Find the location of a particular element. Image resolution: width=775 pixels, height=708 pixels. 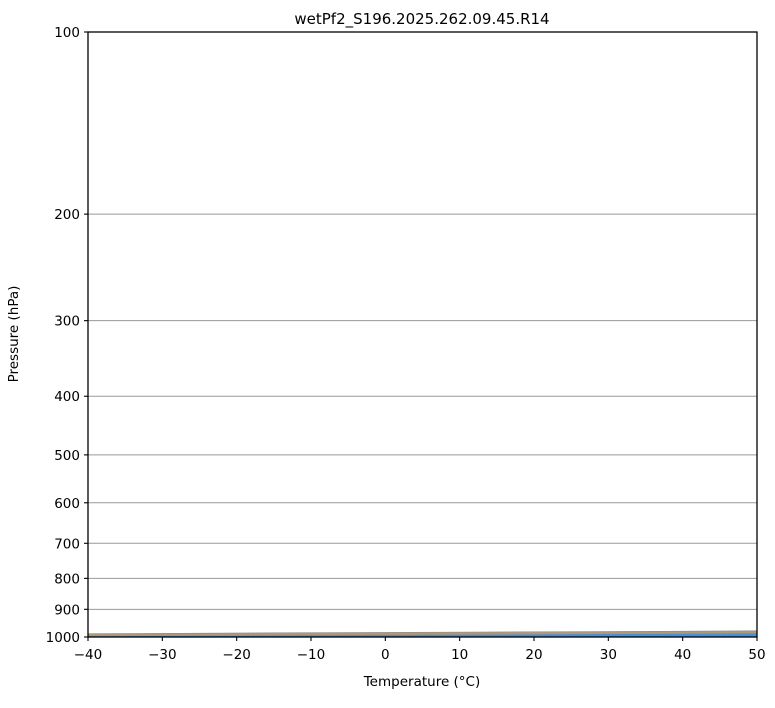

page-title: wetPf2_S196.2025.262.09.45.R14 is located at coordinates (421, 19).